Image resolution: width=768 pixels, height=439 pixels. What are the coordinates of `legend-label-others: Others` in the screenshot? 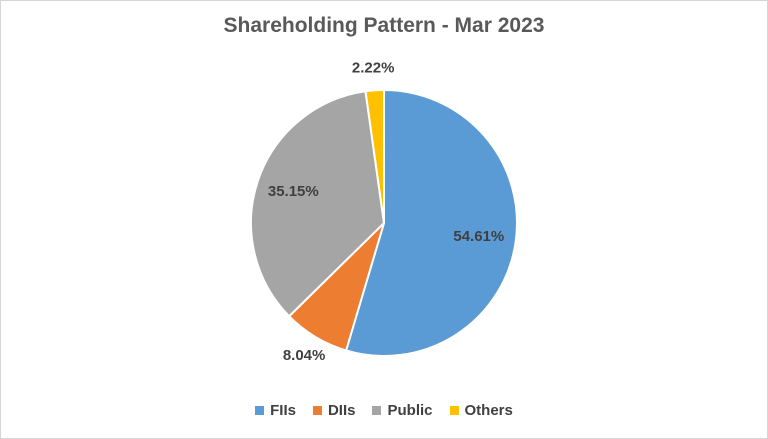 It's located at (488, 410).